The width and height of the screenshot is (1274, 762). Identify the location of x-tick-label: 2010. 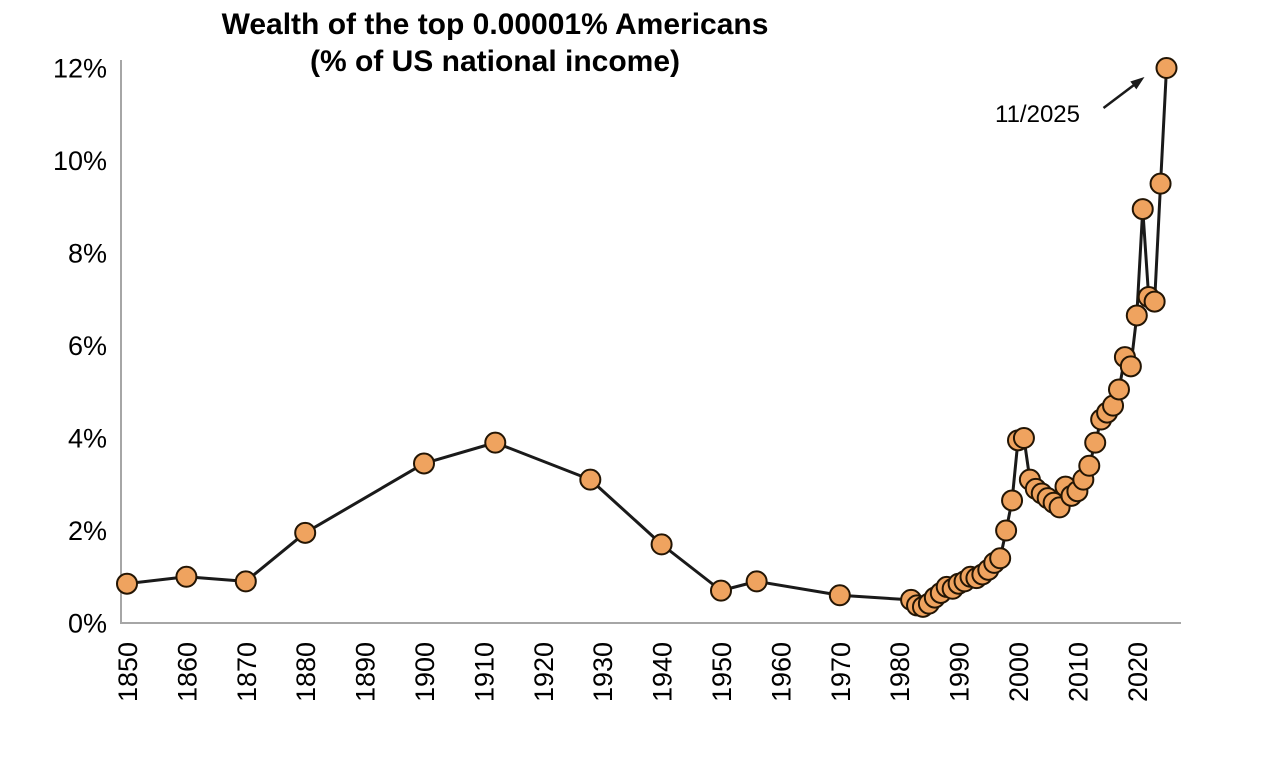
(1078, 672).